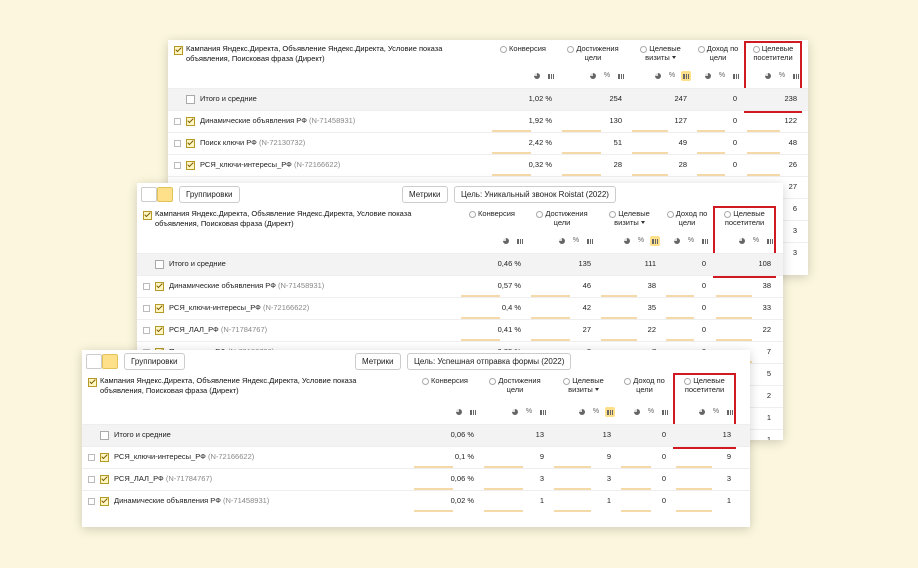 This screenshot has height=568, width=918. I want to click on metric-value: 1, so click(728, 500).